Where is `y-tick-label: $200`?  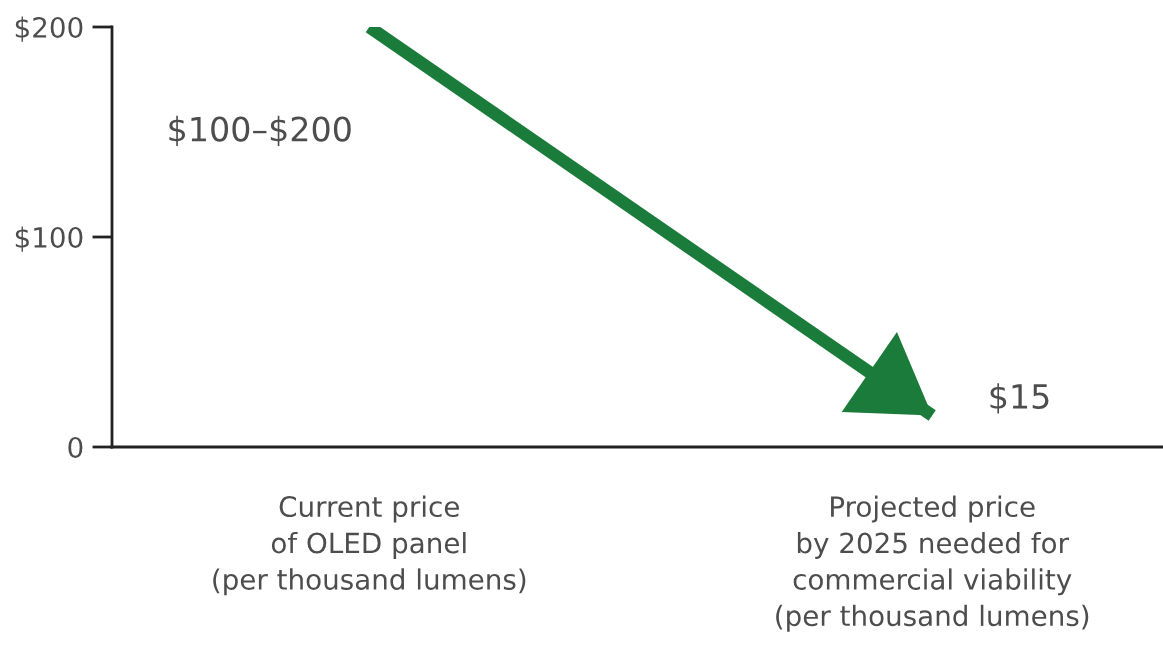
y-tick-label: $200 is located at coordinates (49, 29).